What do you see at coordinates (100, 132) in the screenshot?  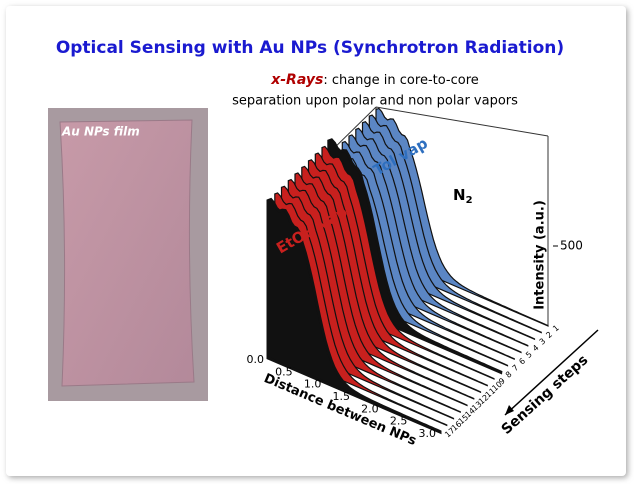 I see `photo-label: Au NPs film` at bounding box center [100, 132].